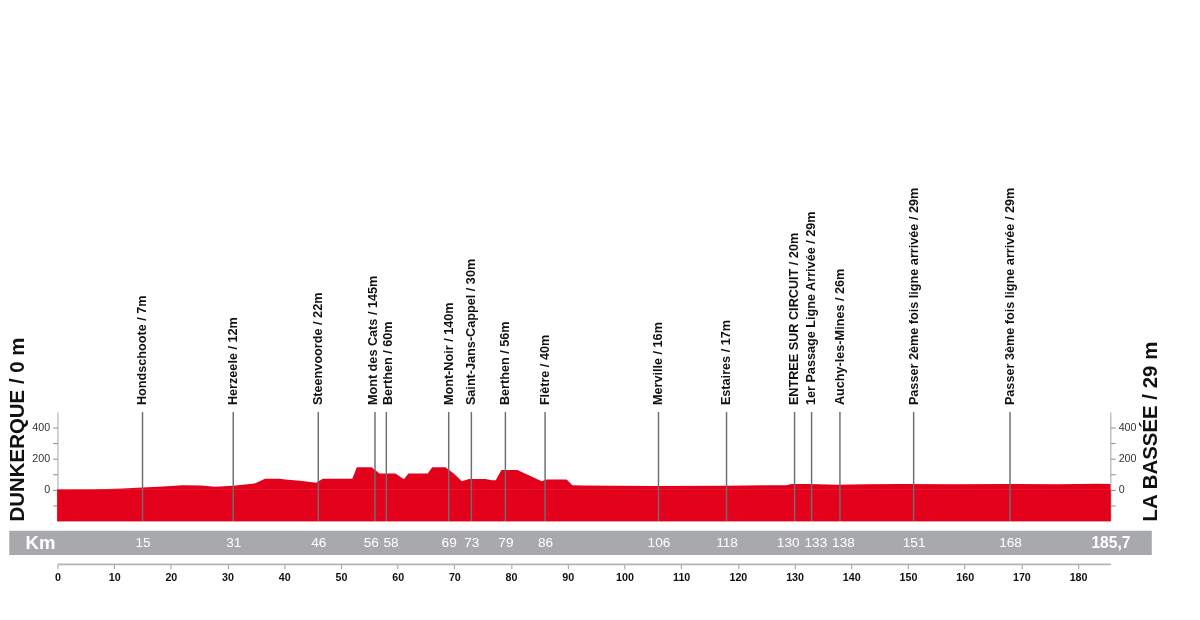  Describe the element at coordinates (57, 576) in the screenshot. I see `x-tick-label: 0` at that location.